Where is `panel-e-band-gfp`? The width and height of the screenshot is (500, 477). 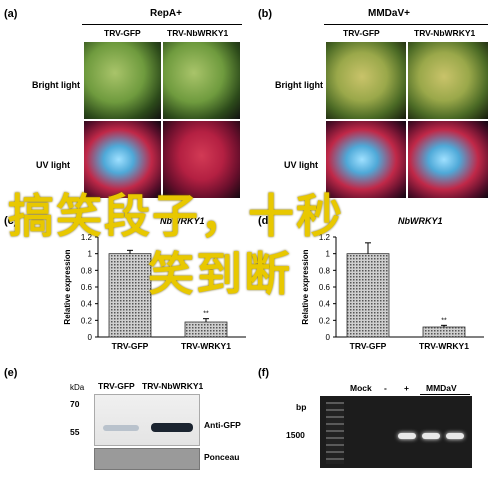
panel-e-band-gfp is located at coordinates (121, 428).